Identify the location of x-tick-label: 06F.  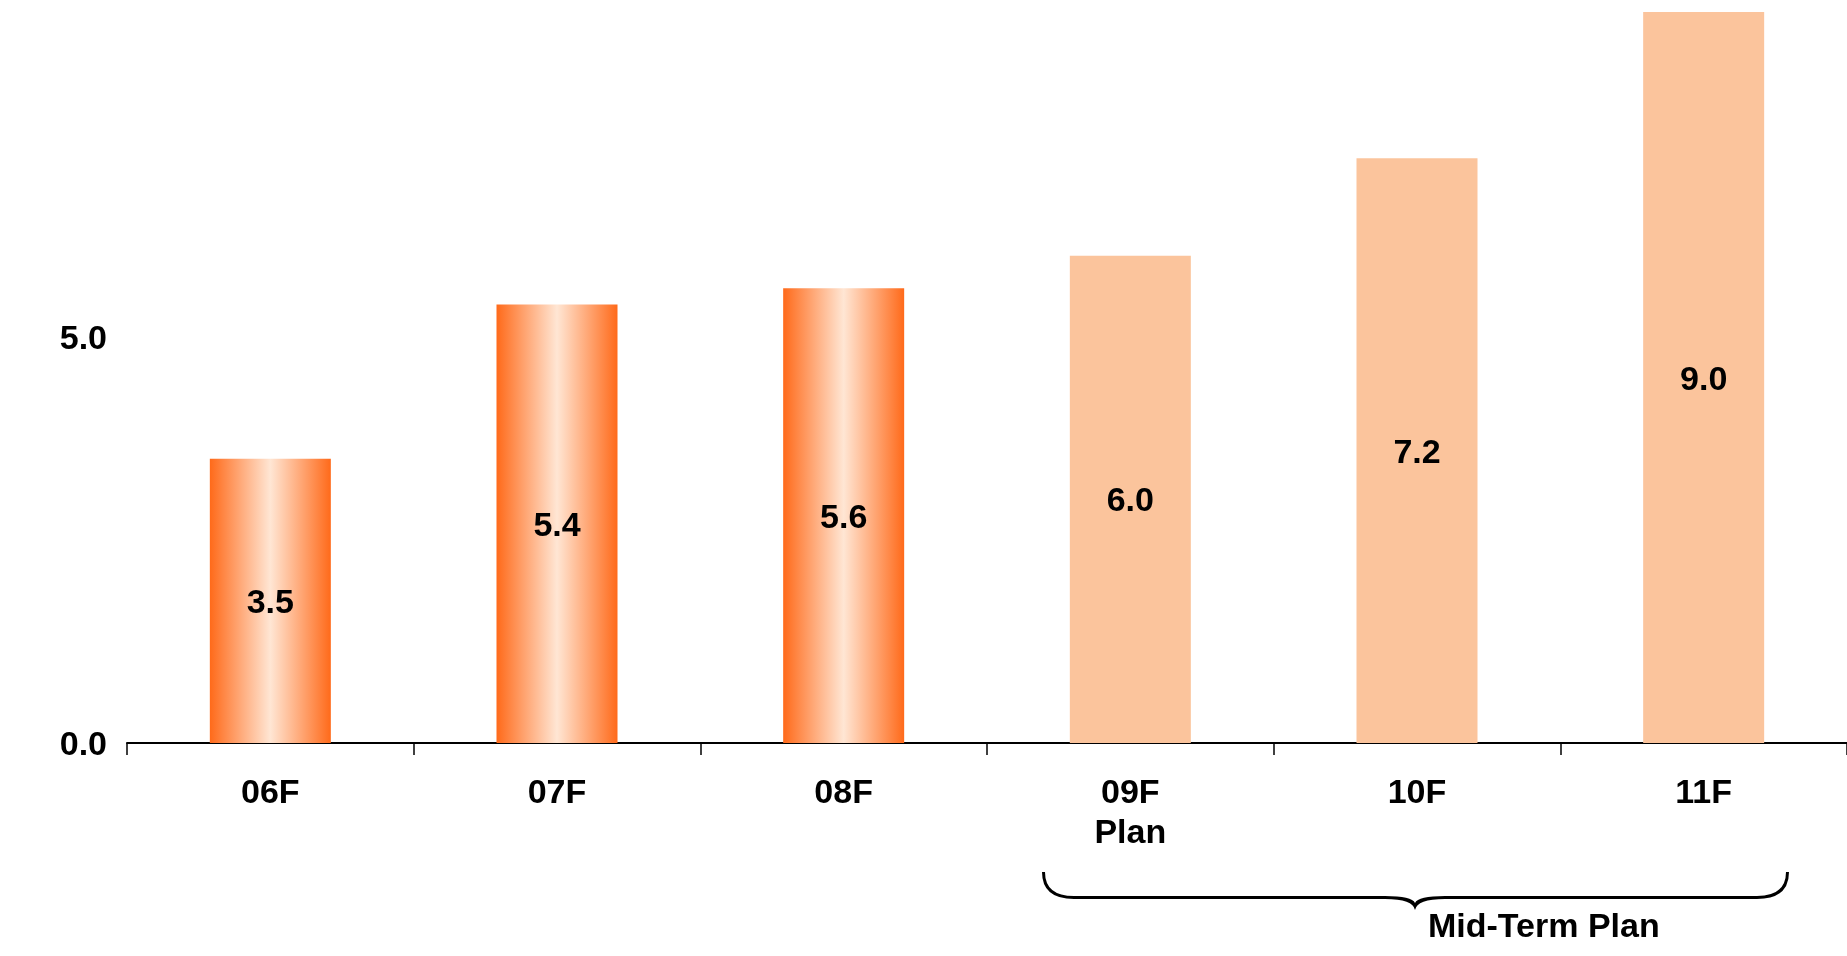
(270, 791).